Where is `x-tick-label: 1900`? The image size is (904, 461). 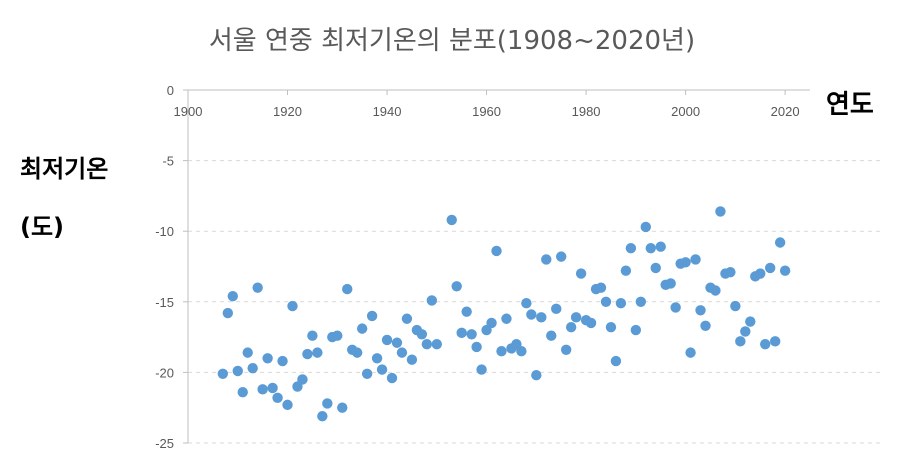
x-tick-label: 1900 is located at coordinates (188, 111).